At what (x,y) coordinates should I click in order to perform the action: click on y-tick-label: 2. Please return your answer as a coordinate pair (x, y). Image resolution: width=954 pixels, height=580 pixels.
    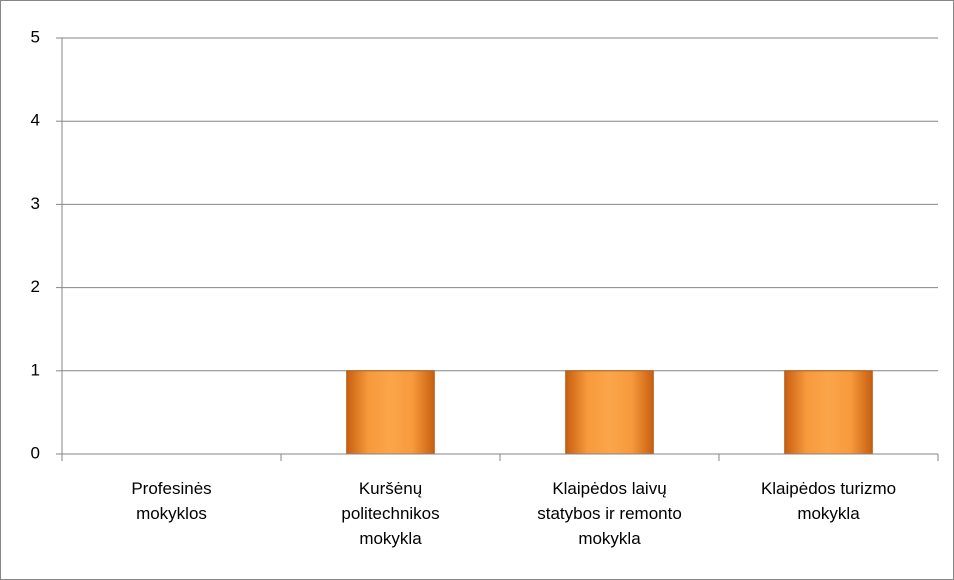
    Looking at the image, I should click on (35, 286).